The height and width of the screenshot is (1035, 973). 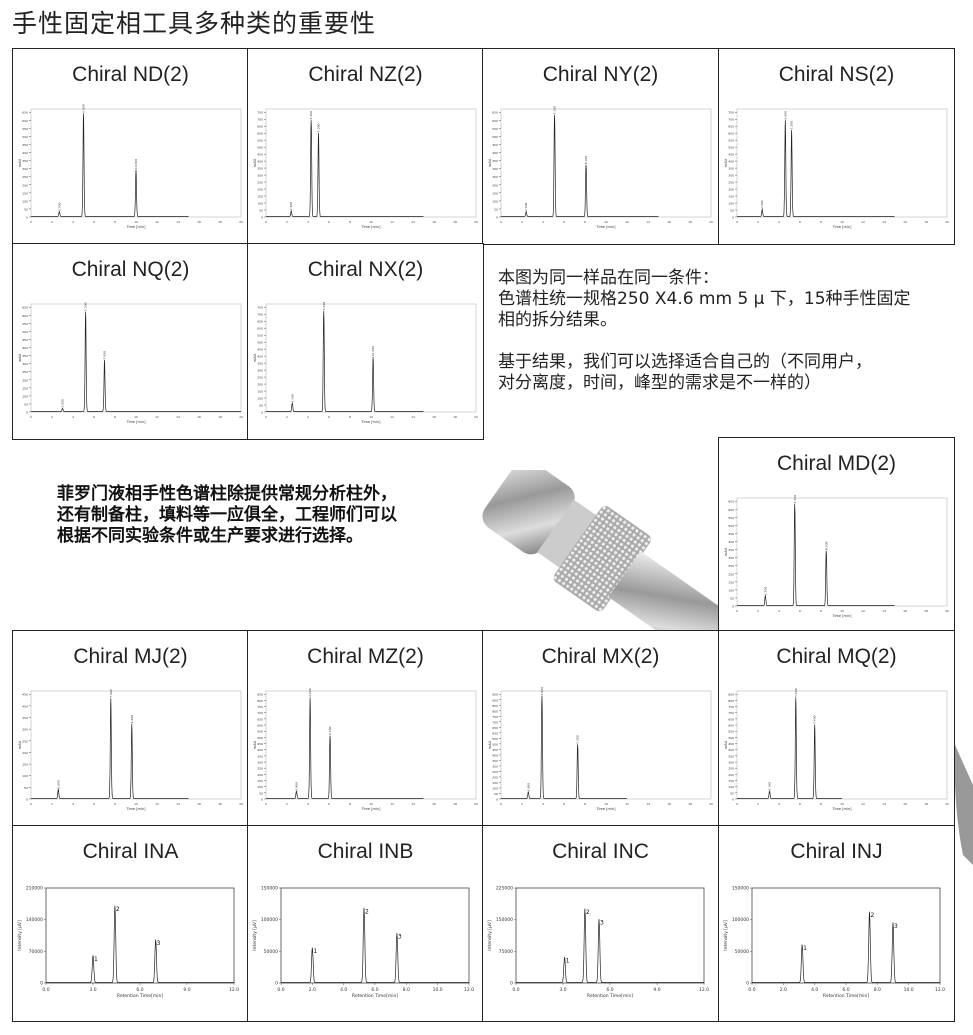 What do you see at coordinates (836, 851) in the screenshot?
I see `panel-title: Chiral INJ` at bounding box center [836, 851].